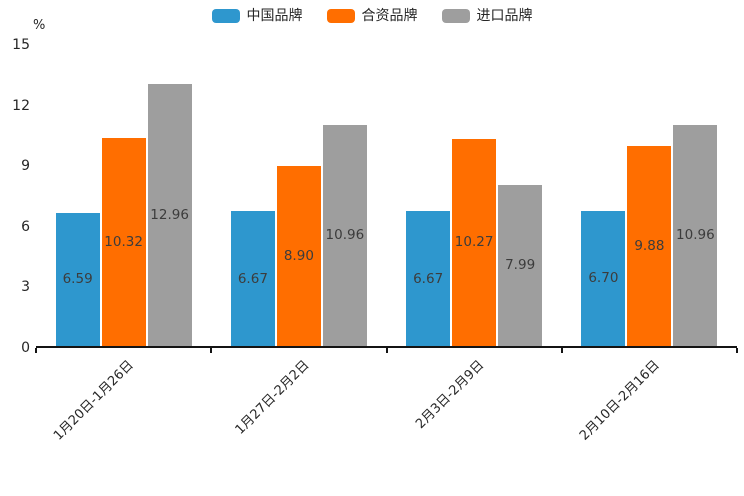 This screenshot has width=744, height=496. I want to click on bar-进口品牌-2: 7.99, so click(520, 265).